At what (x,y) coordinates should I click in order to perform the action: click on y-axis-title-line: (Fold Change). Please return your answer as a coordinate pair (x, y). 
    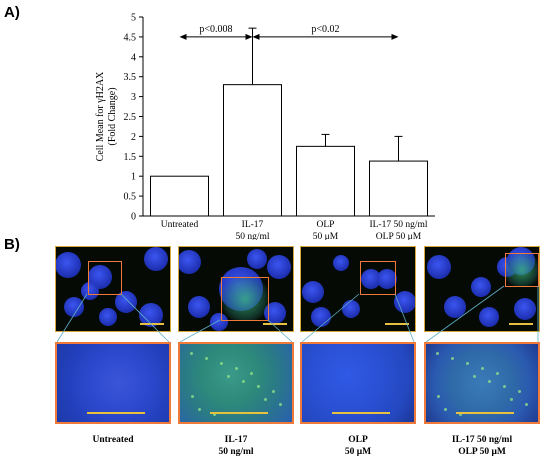
    Looking at the image, I should click on (112, 116).